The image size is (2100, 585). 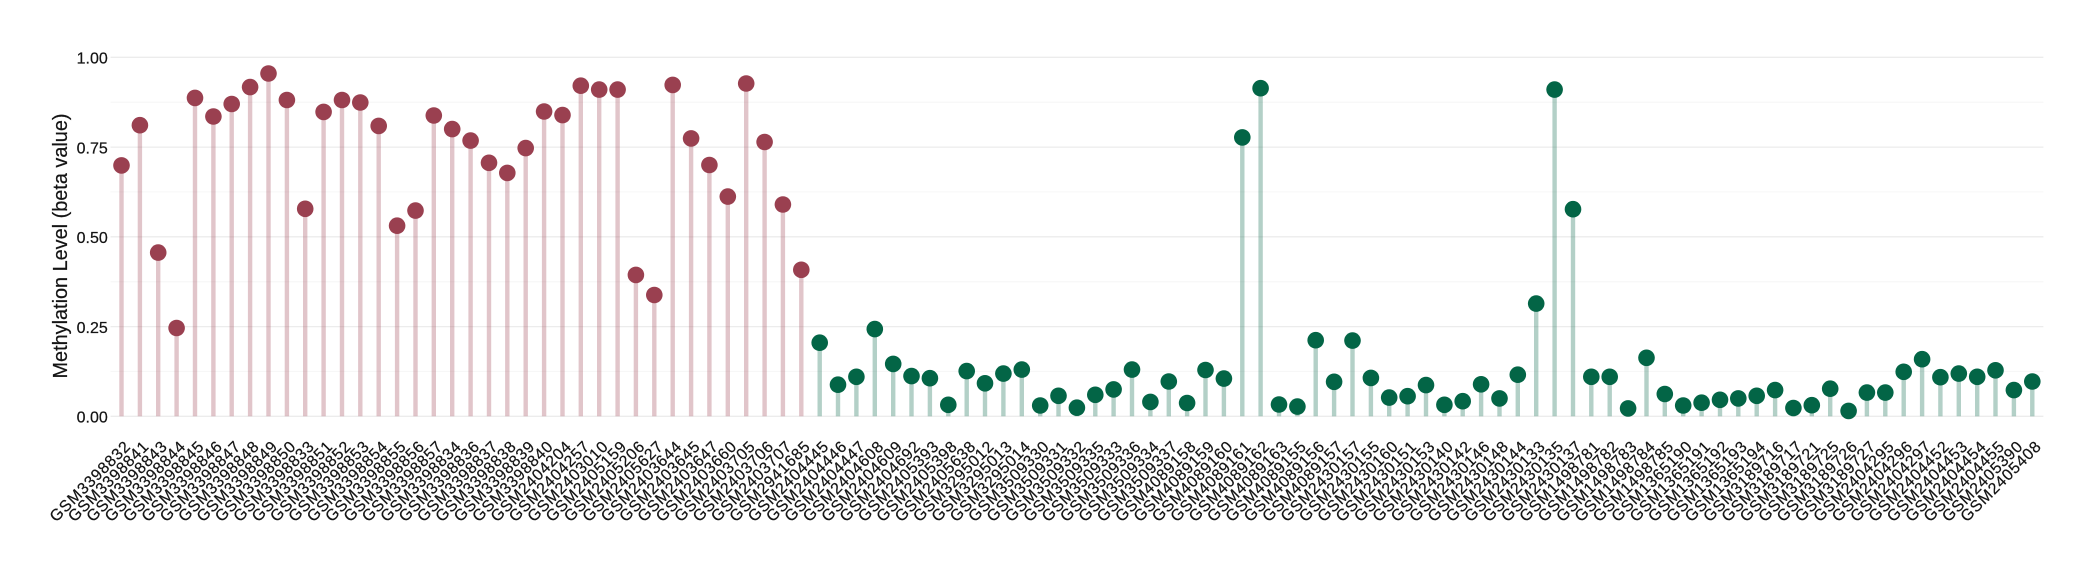 What do you see at coordinates (61, 246) in the screenshot?
I see `svg-text: Methylation Level (beta value)` at bounding box center [61, 246].